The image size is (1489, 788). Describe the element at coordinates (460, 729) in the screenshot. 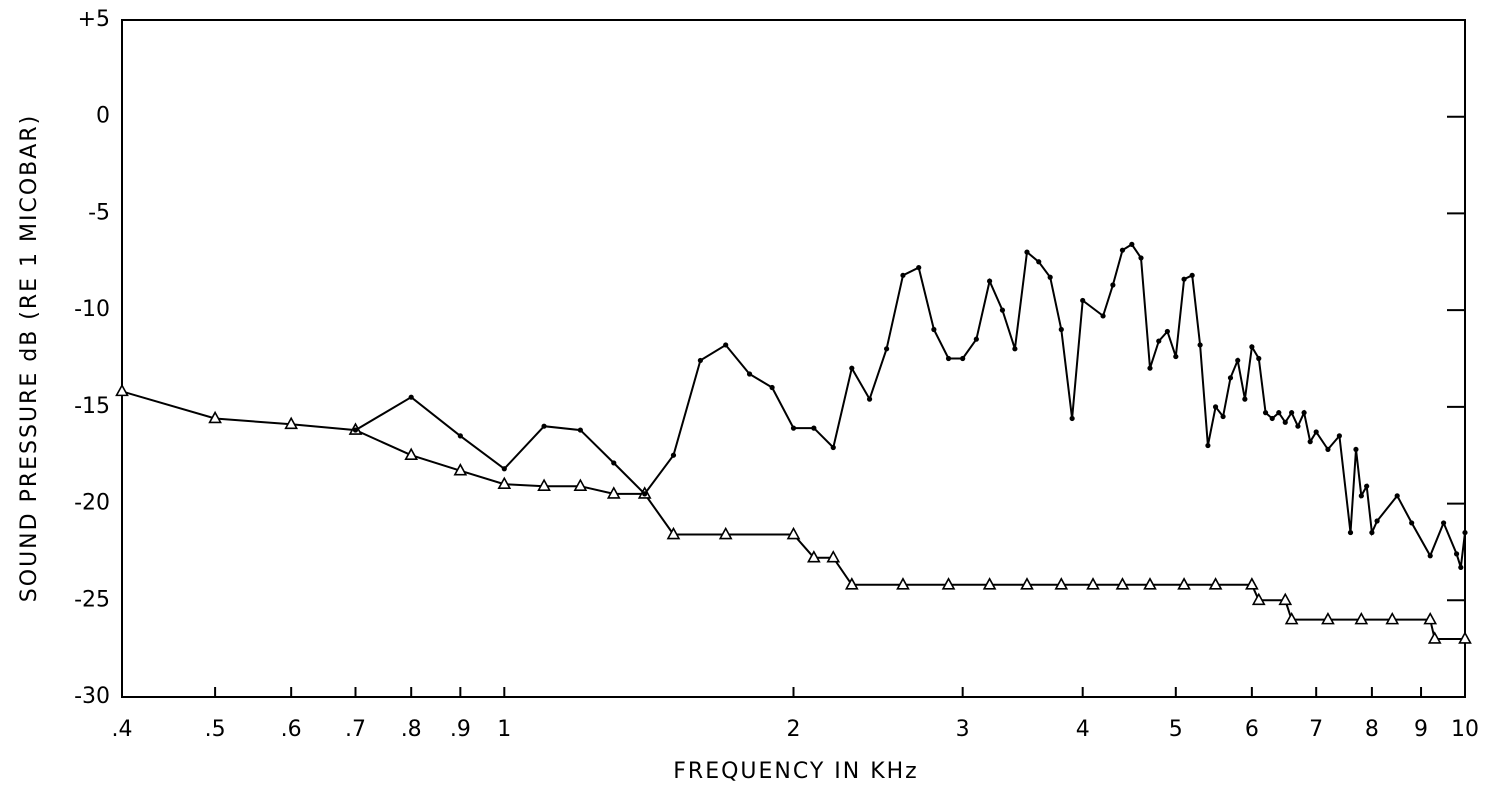

I see `x-tick-label: .9` at that location.